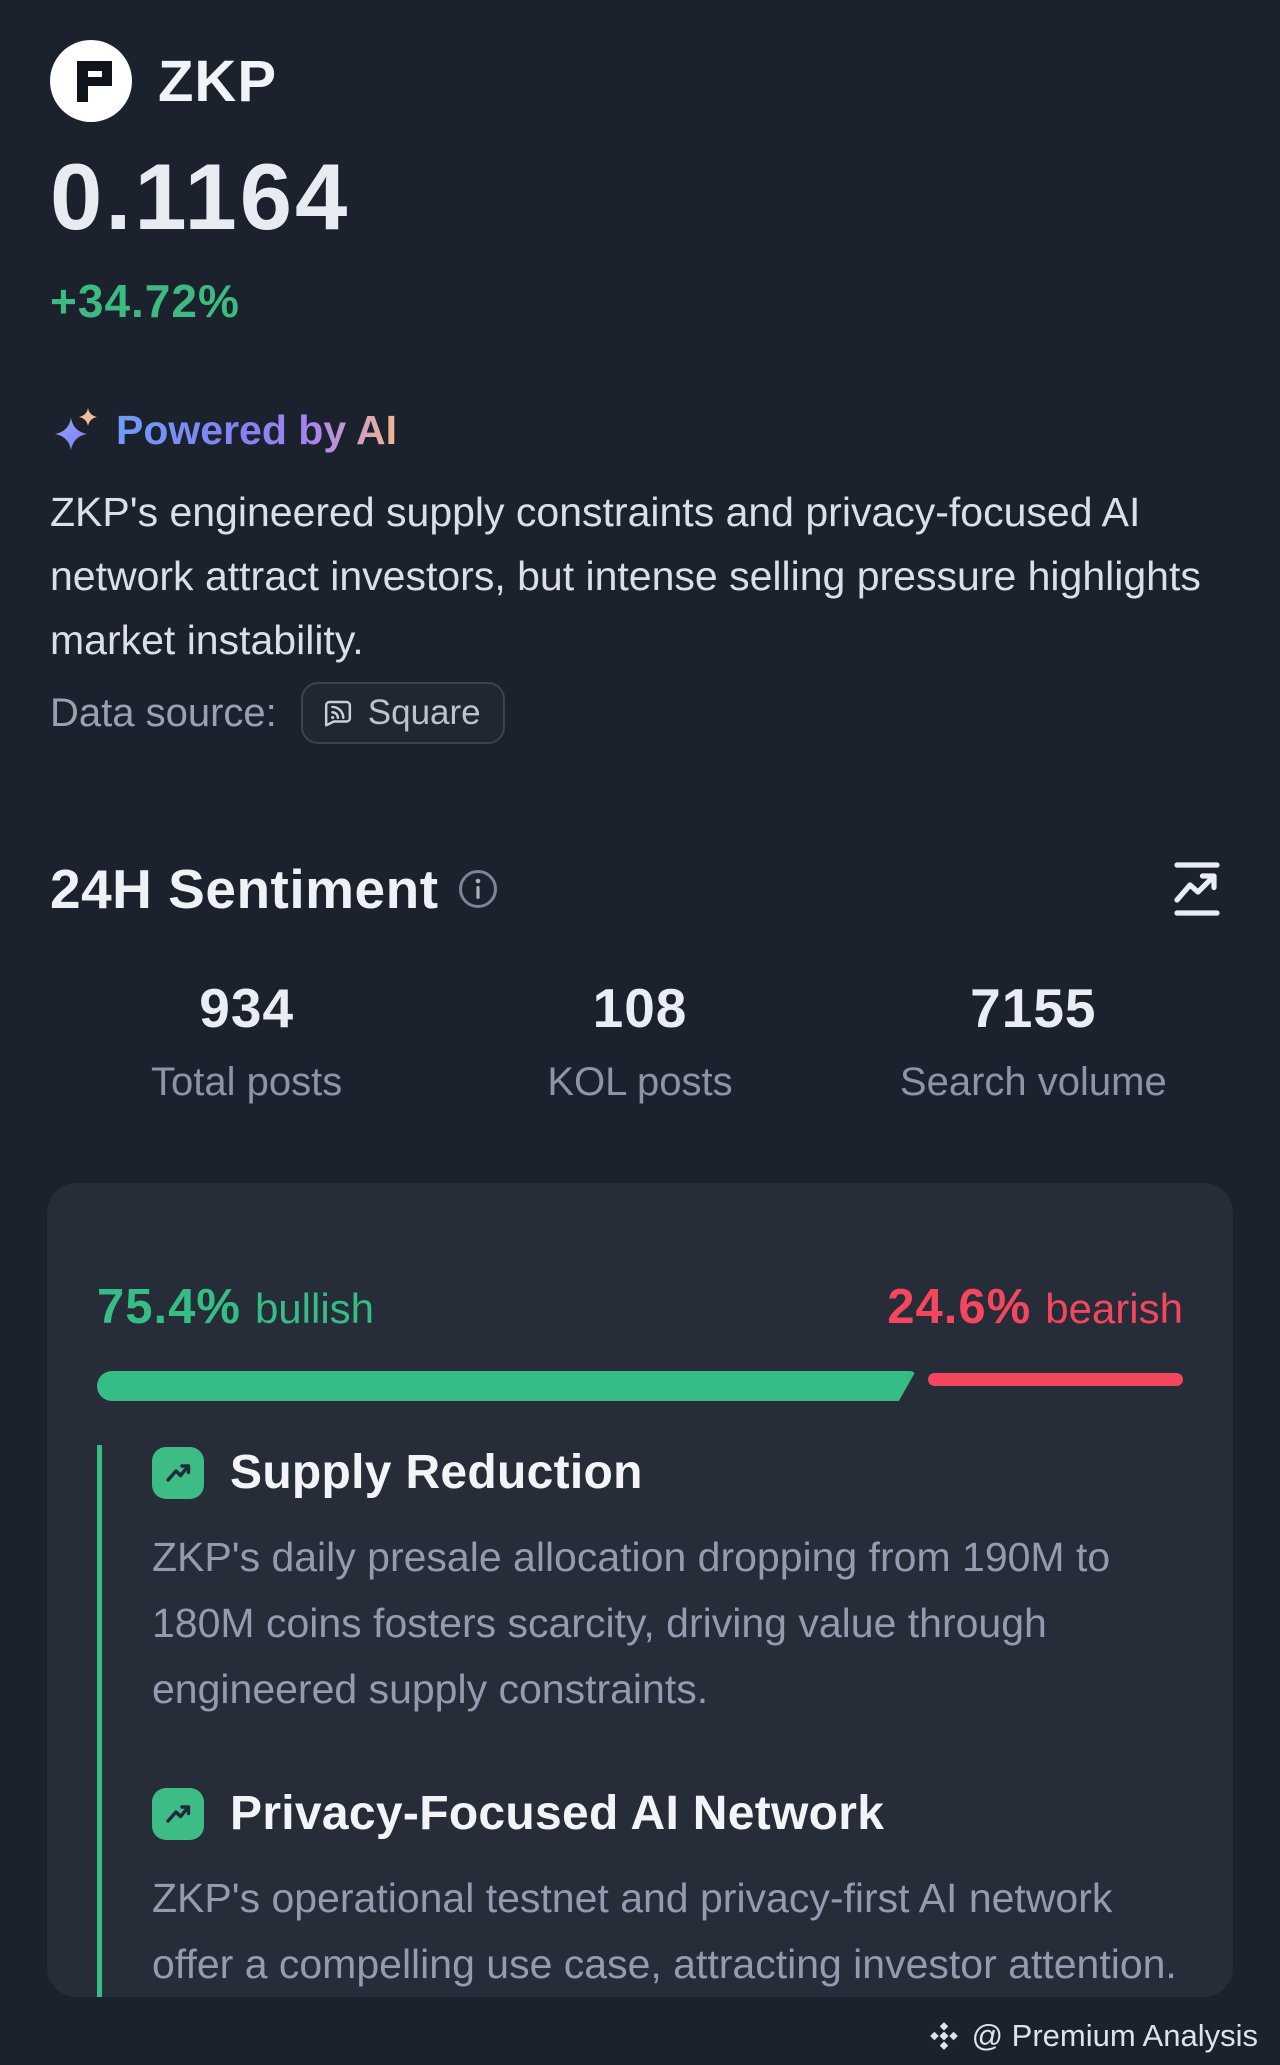 This screenshot has height=2065, width=1280. I want to click on stat-label: KOL posts, so click(640, 1082).